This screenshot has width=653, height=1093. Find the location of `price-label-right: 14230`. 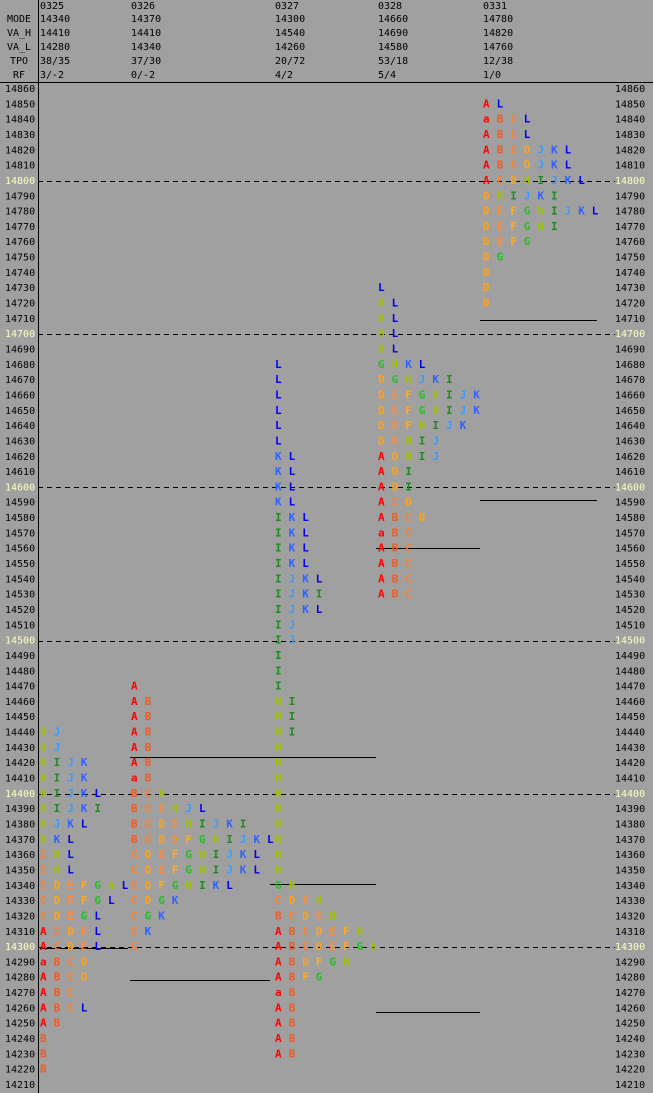

price-label-right: 14230 is located at coordinates (630, 1054).